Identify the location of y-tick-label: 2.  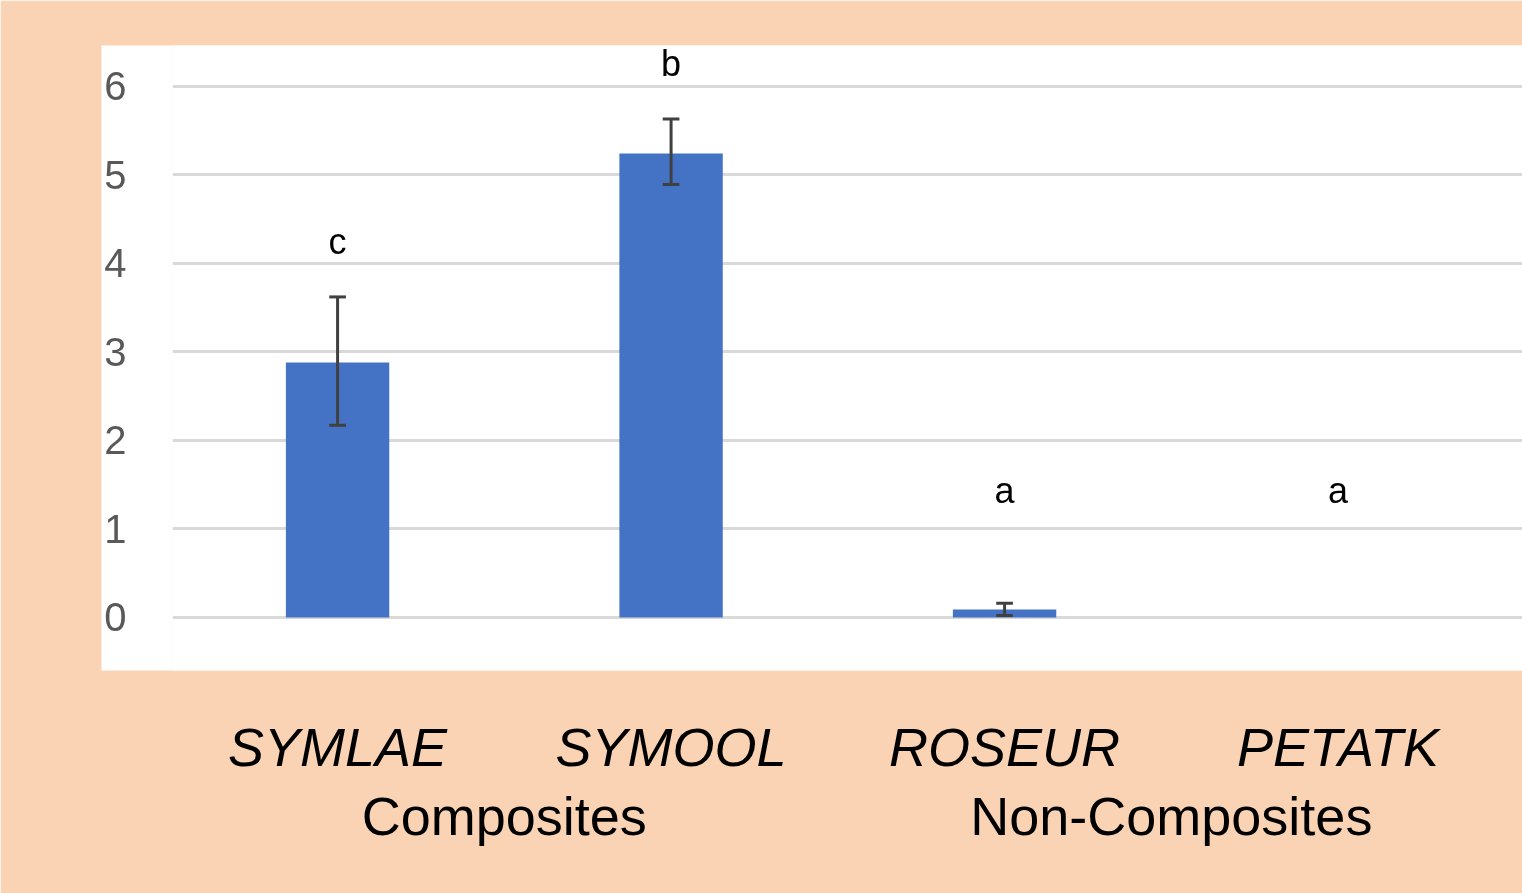
(115, 440).